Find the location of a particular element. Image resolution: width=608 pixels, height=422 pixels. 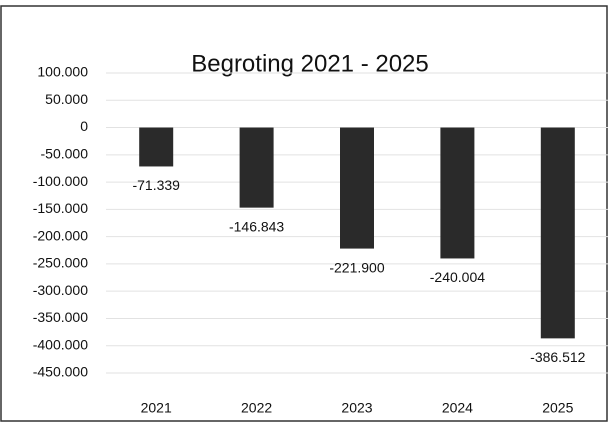

x-tick-label: 2024 is located at coordinates (457, 408).